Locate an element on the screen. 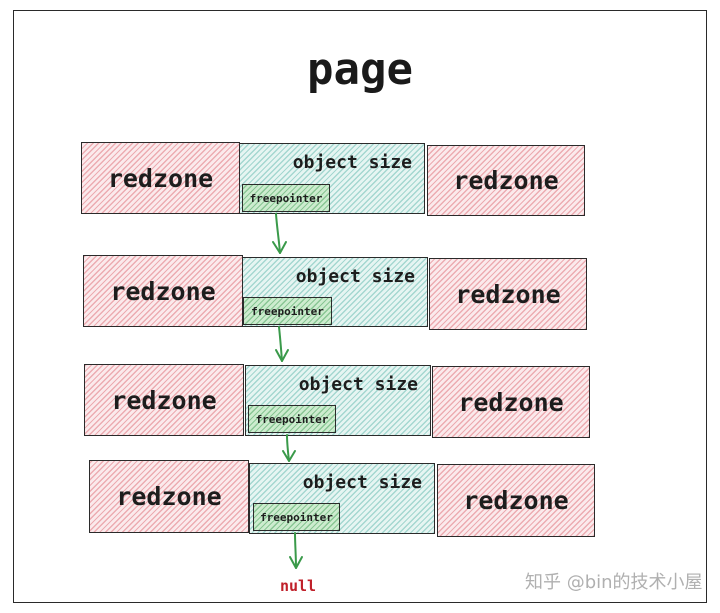  arrow-4-to-null is located at coordinates (296, 550).